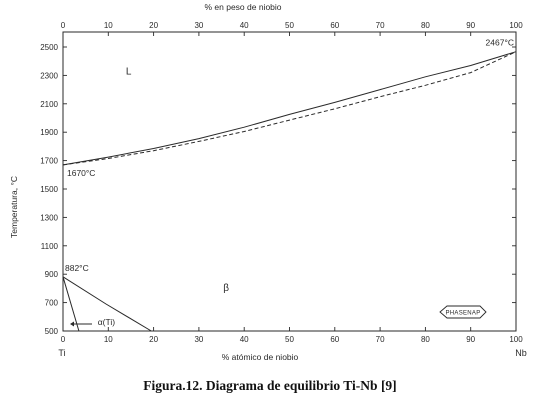 The width and height of the screenshot is (540, 409). I want to click on element-label-ti: Ti, so click(61, 353).